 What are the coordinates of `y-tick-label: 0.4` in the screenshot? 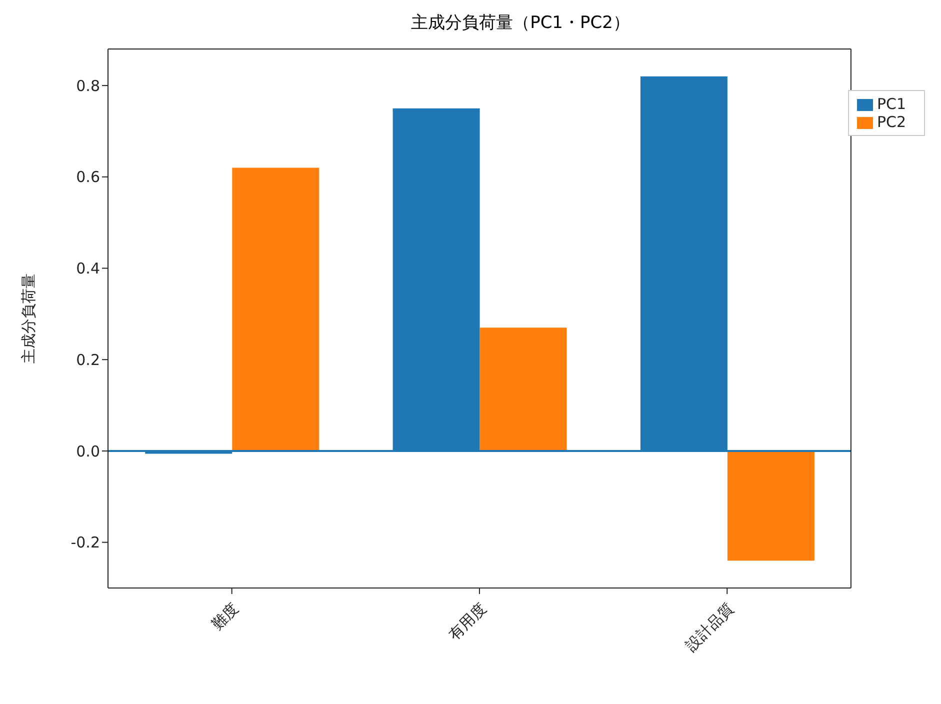 It's located at (88, 269).